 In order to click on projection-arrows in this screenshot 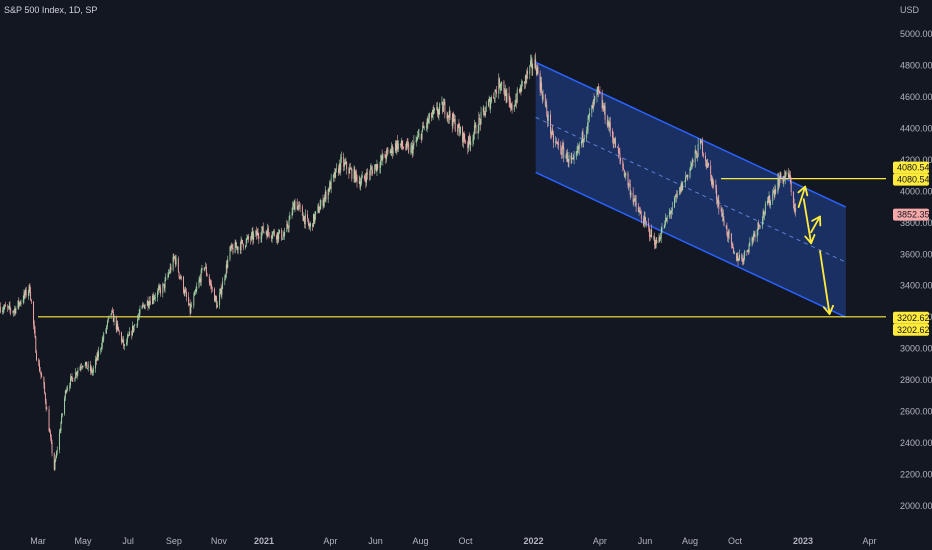, I will do `click(815, 250)`.